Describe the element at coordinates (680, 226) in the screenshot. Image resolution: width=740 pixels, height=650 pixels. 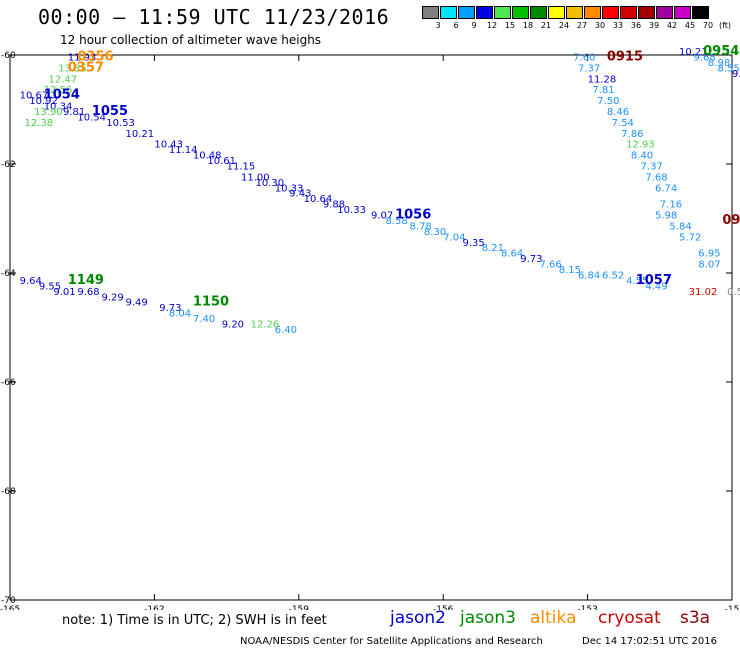
I see `swh-value-label: 5.84` at that location.